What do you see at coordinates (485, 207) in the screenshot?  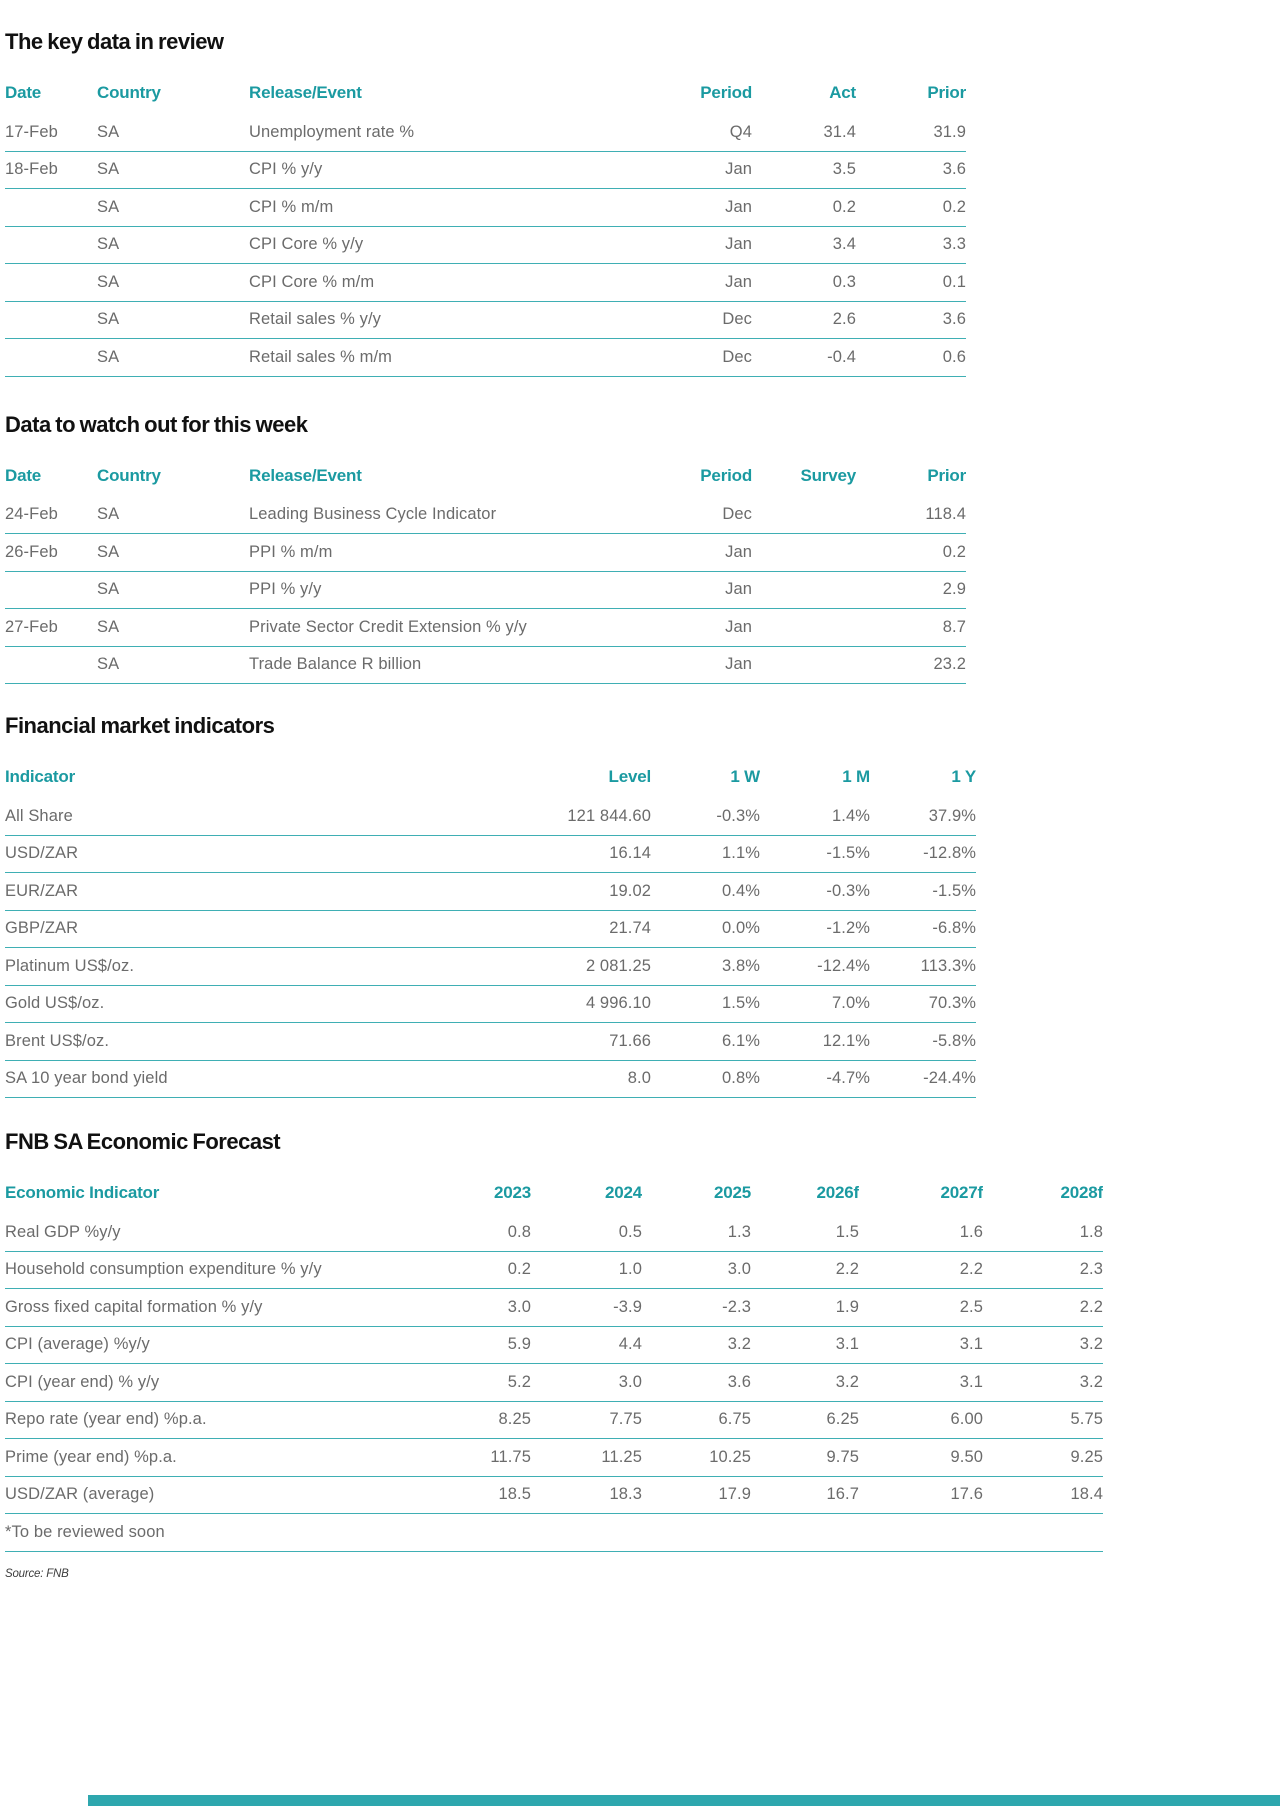 I see `table-row: SA CPI % m/m Jan 0.2 0.2` at bounding box center [485, 207].